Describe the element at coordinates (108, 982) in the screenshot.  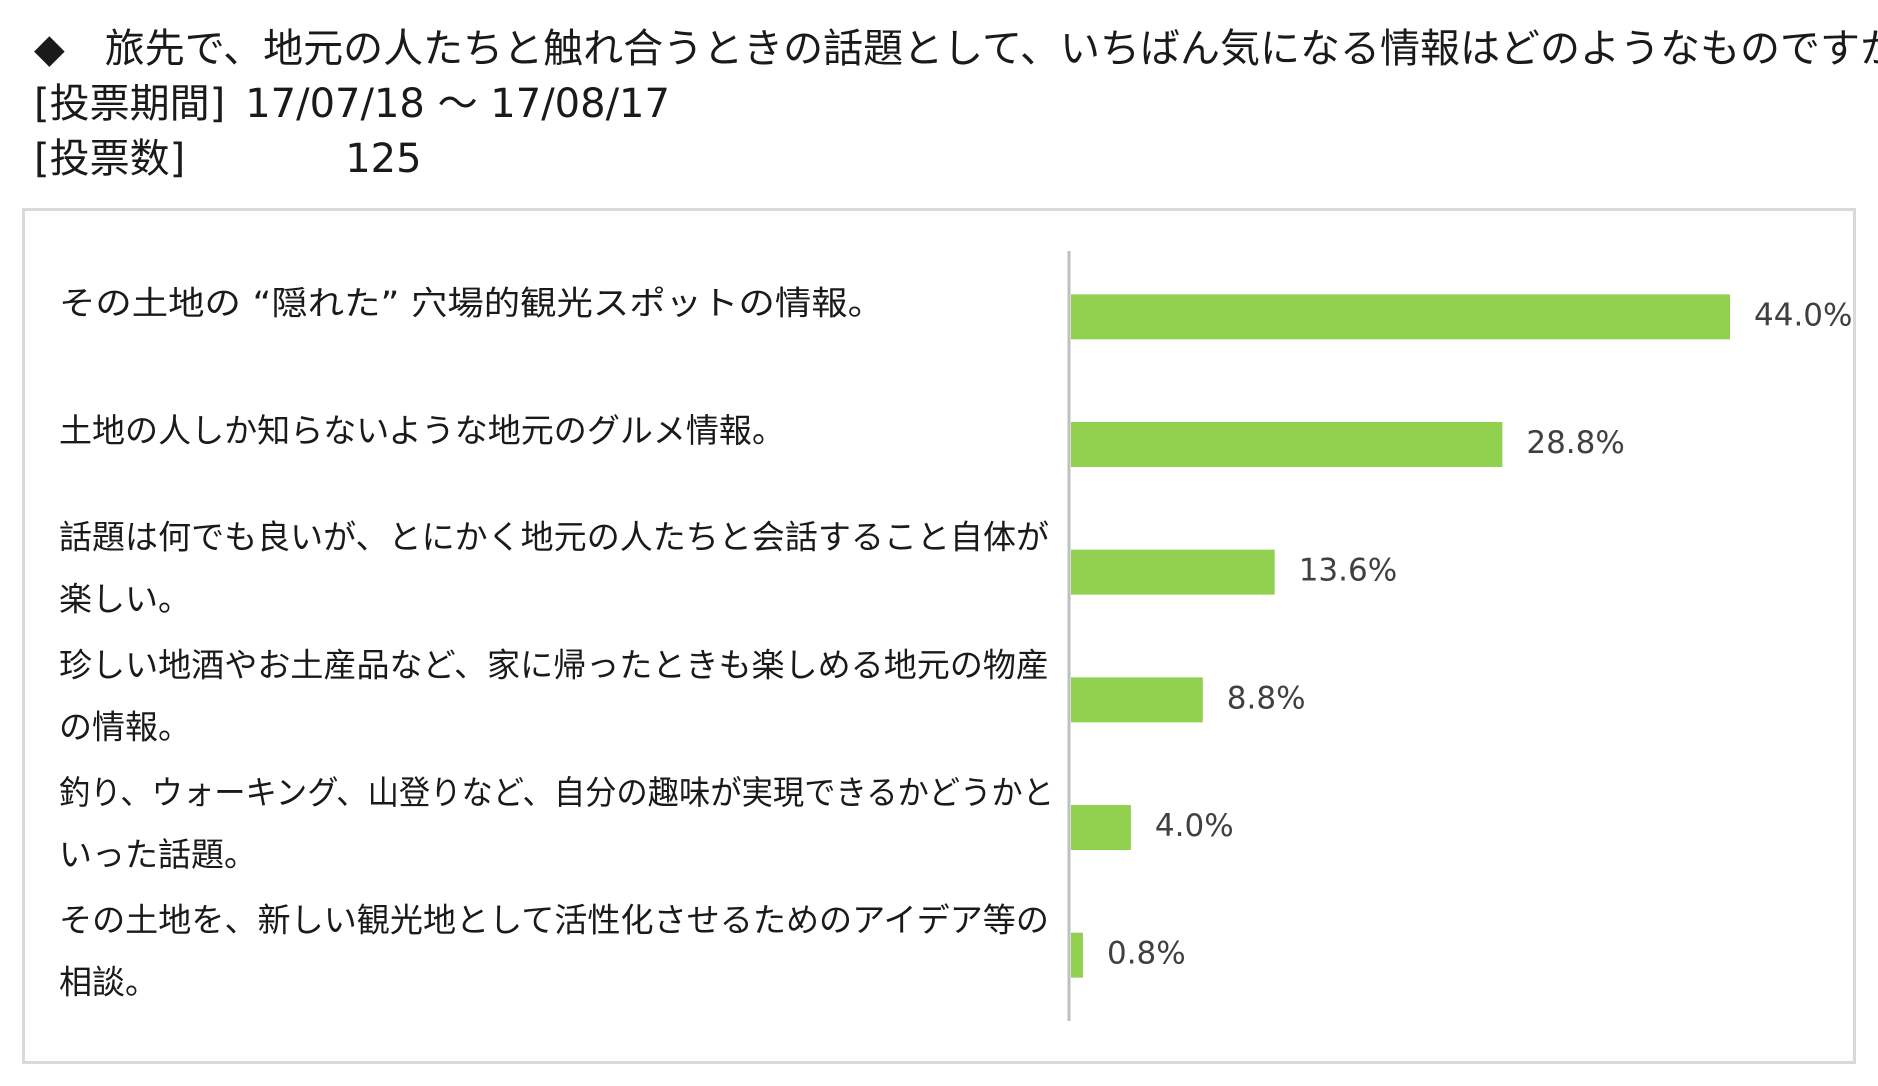
I see `category-label-6-line-2: 相談。` at that location.